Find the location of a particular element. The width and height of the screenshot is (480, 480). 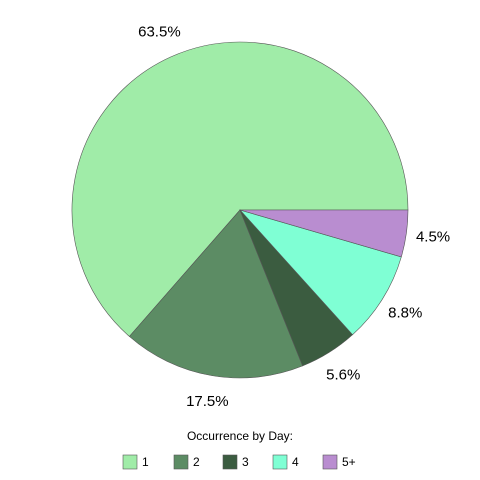

value-label: 63.5% is located at coordinates (159, 31).